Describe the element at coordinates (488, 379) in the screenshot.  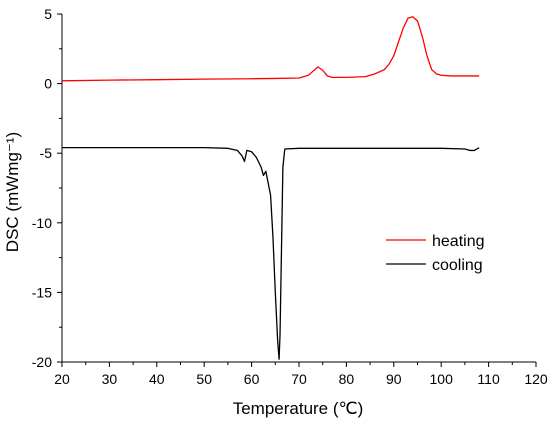
I see `x-tick-label: 110` at that location.